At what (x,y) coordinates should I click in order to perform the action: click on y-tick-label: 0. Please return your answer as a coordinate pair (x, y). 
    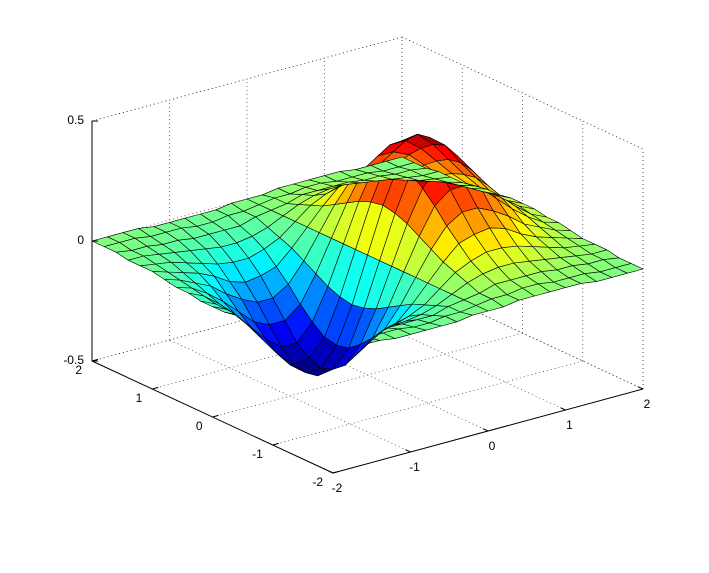
    Looking at the image, I should click on (199, 426).